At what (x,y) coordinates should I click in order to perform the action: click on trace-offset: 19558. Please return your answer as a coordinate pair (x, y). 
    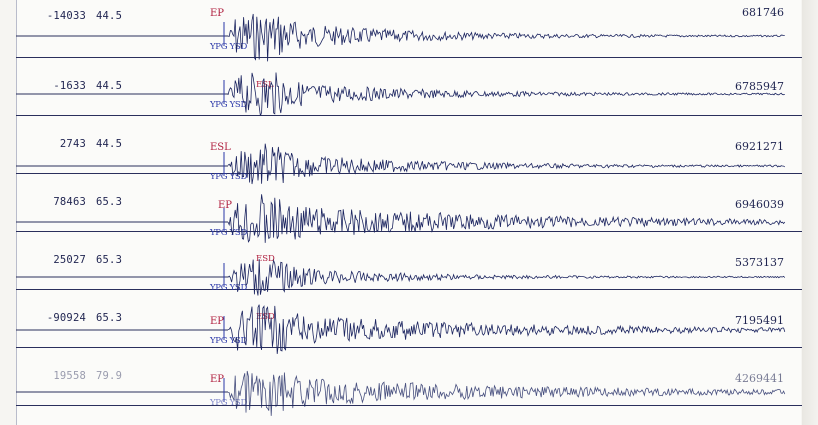
    Looking at the image, I should click on (69, 376).